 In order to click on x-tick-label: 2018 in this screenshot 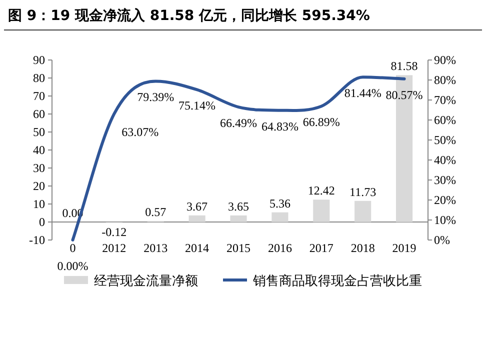, I will do `click(362, 248)`.